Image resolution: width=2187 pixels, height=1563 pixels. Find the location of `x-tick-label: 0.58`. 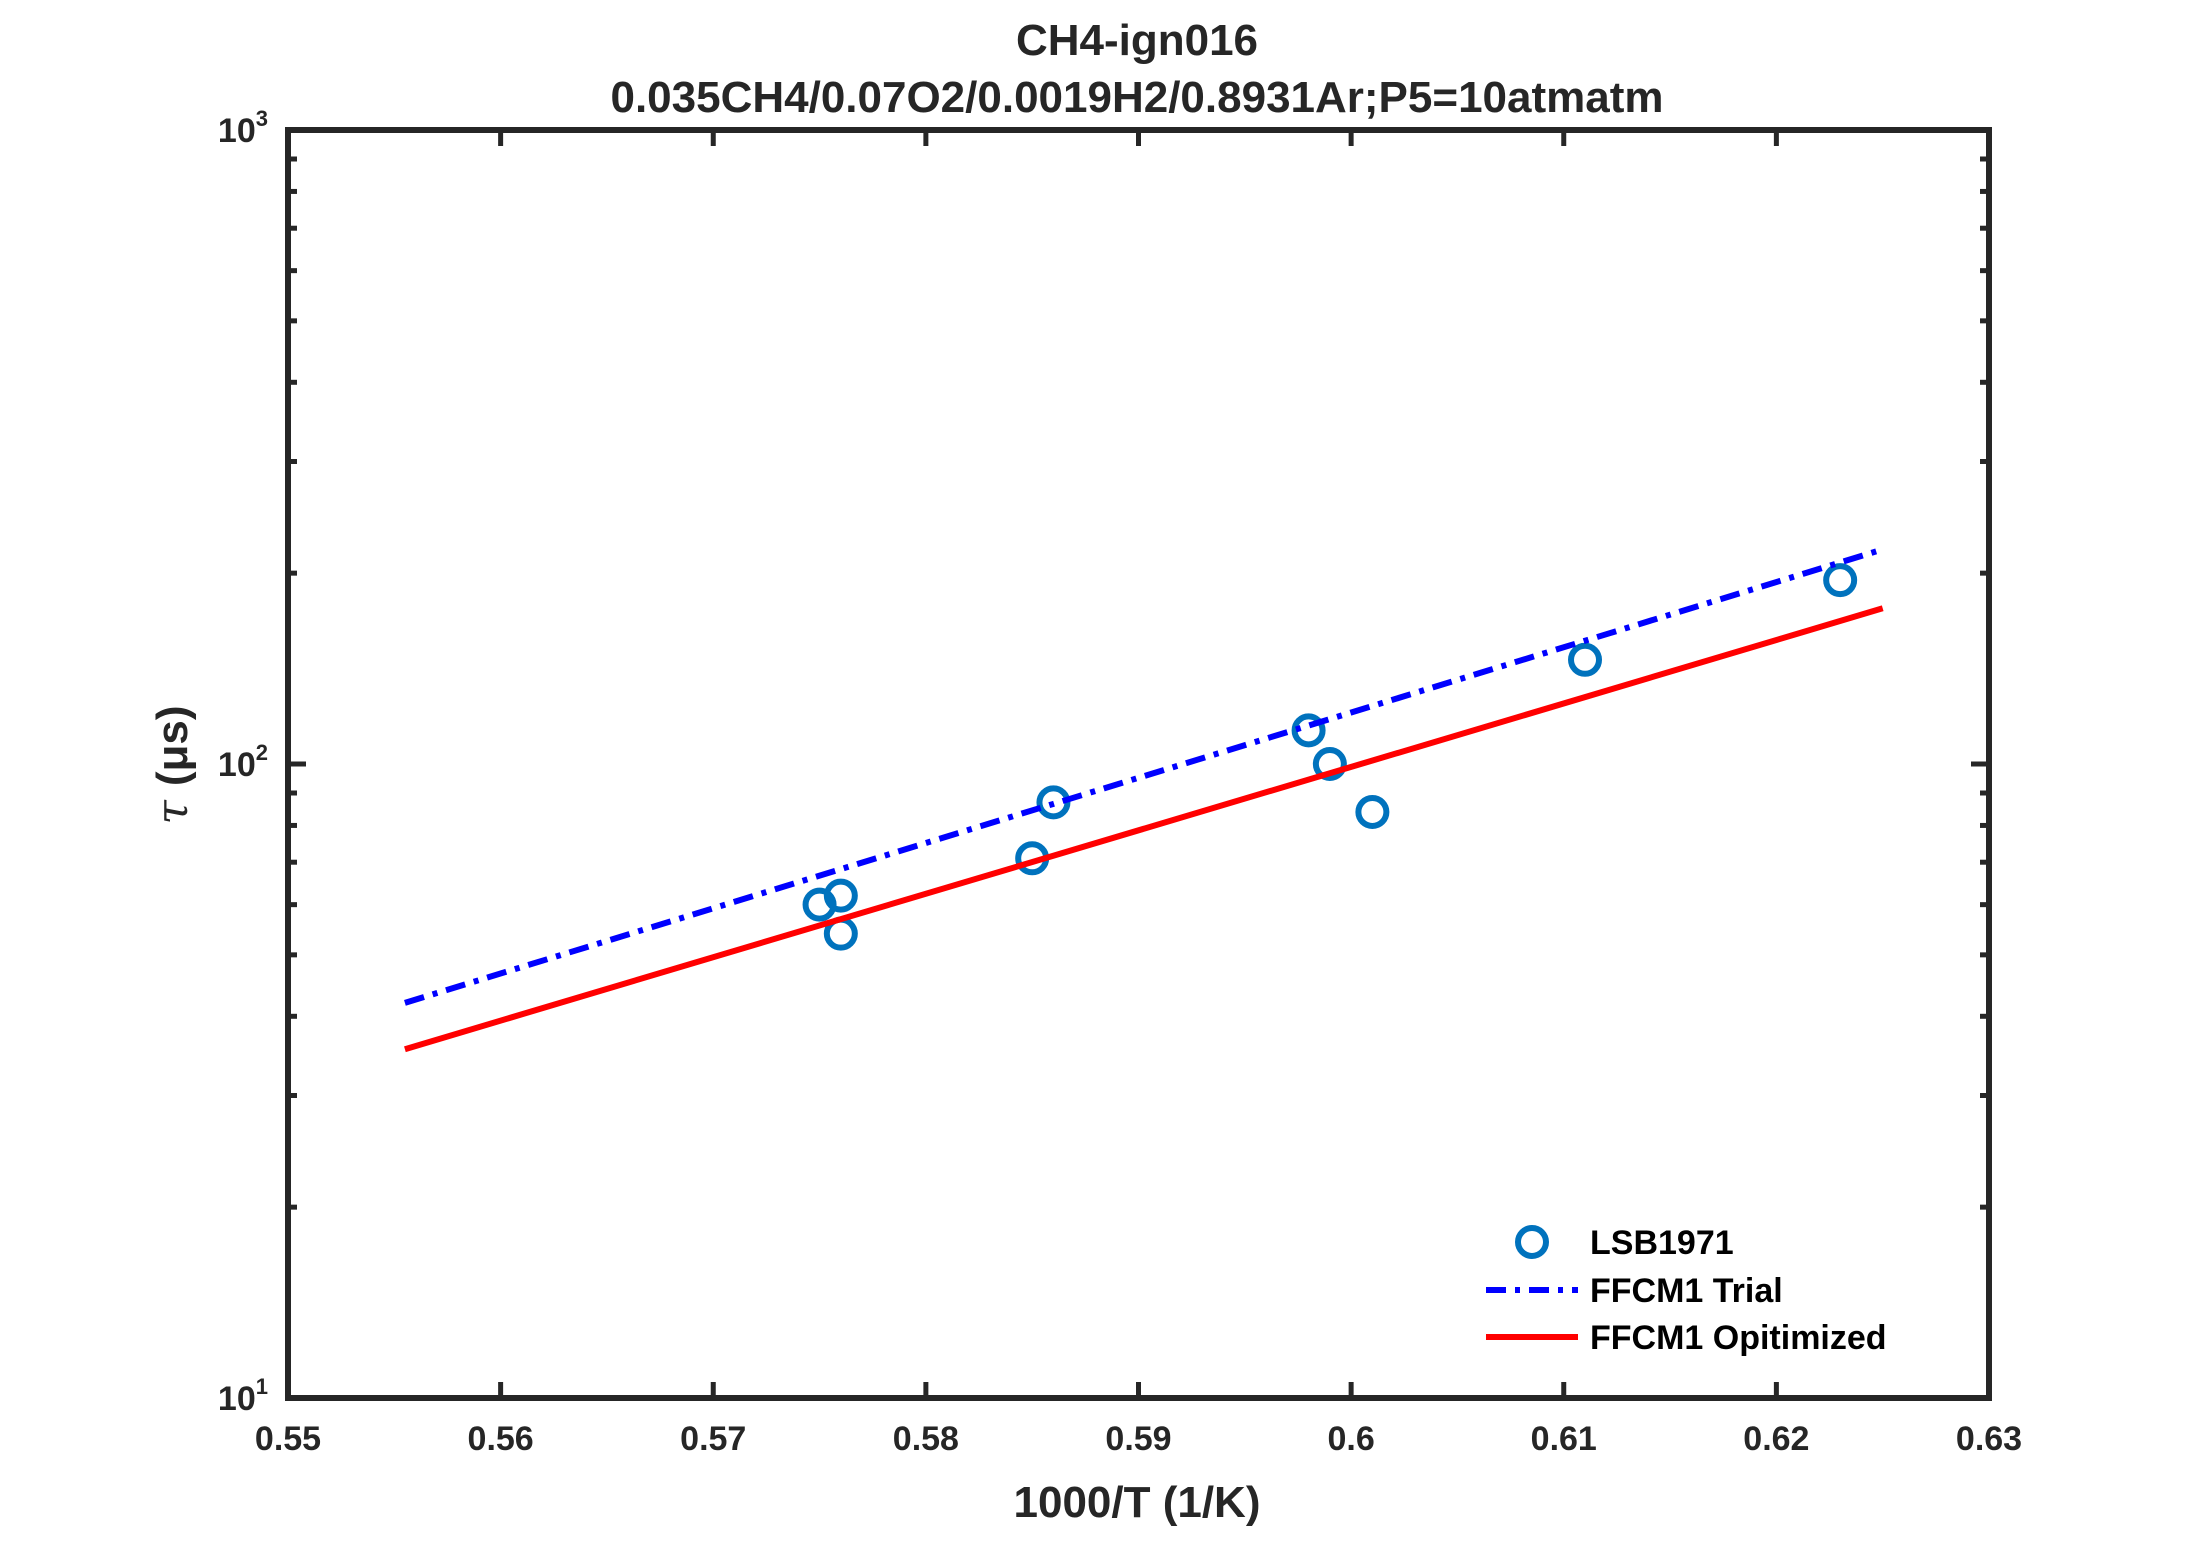

x-tick-label: 0.58 is located at coordinates (926, 1439).